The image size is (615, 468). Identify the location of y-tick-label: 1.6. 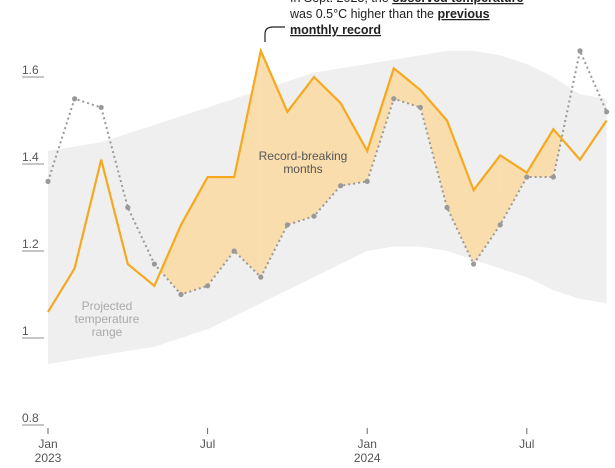
(30, 70).